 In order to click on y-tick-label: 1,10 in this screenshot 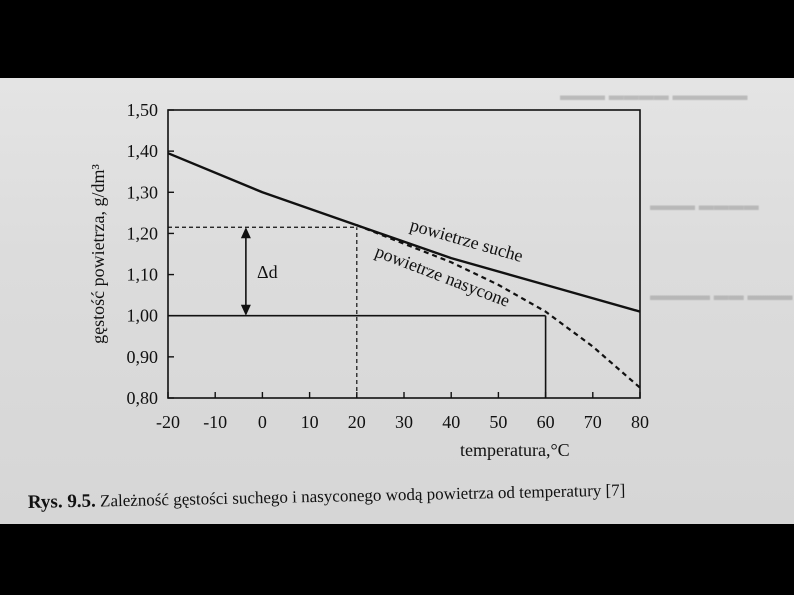, I will do `click(143, 275)`.